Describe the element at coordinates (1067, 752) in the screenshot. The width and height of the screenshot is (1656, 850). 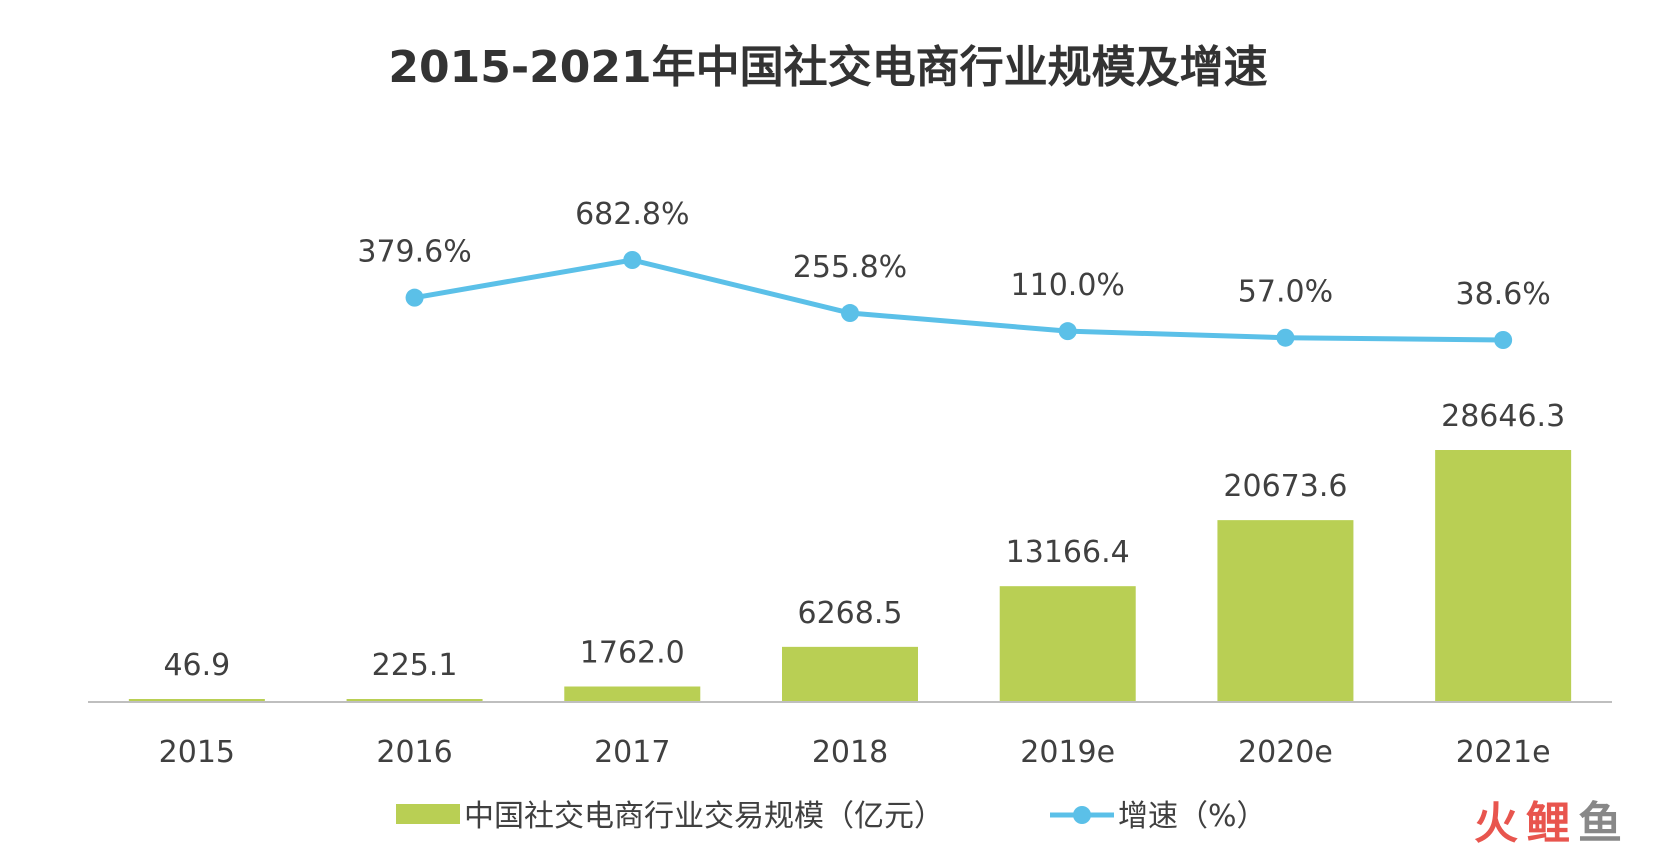
I see `x-tick-label: 2019e` at that location.